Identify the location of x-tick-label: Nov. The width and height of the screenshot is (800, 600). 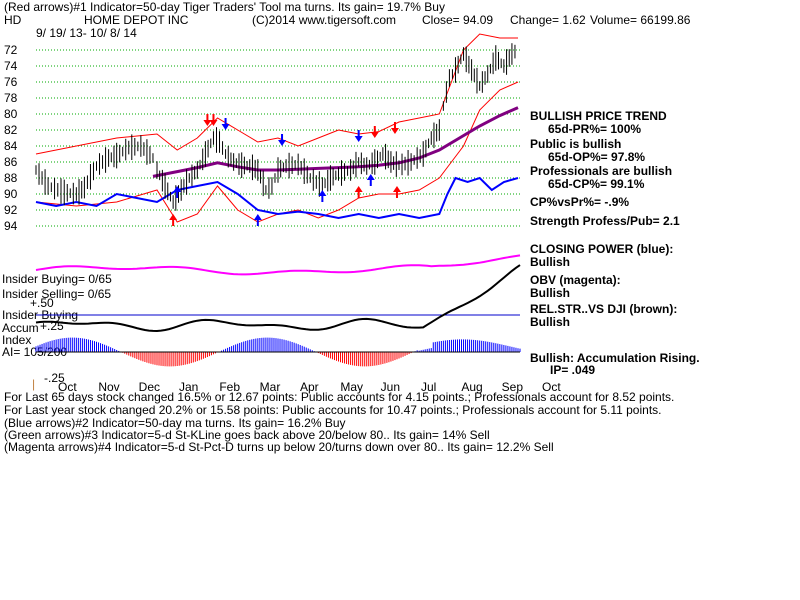
(108, 387).